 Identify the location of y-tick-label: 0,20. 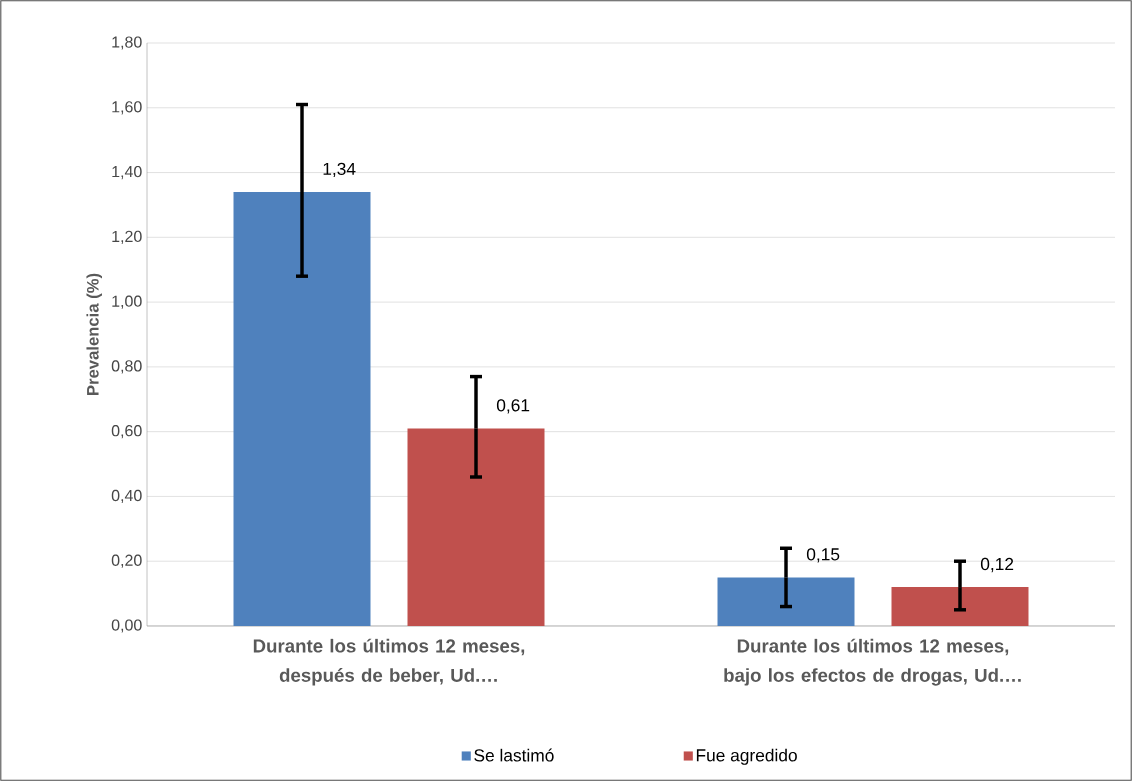
(126, 561).